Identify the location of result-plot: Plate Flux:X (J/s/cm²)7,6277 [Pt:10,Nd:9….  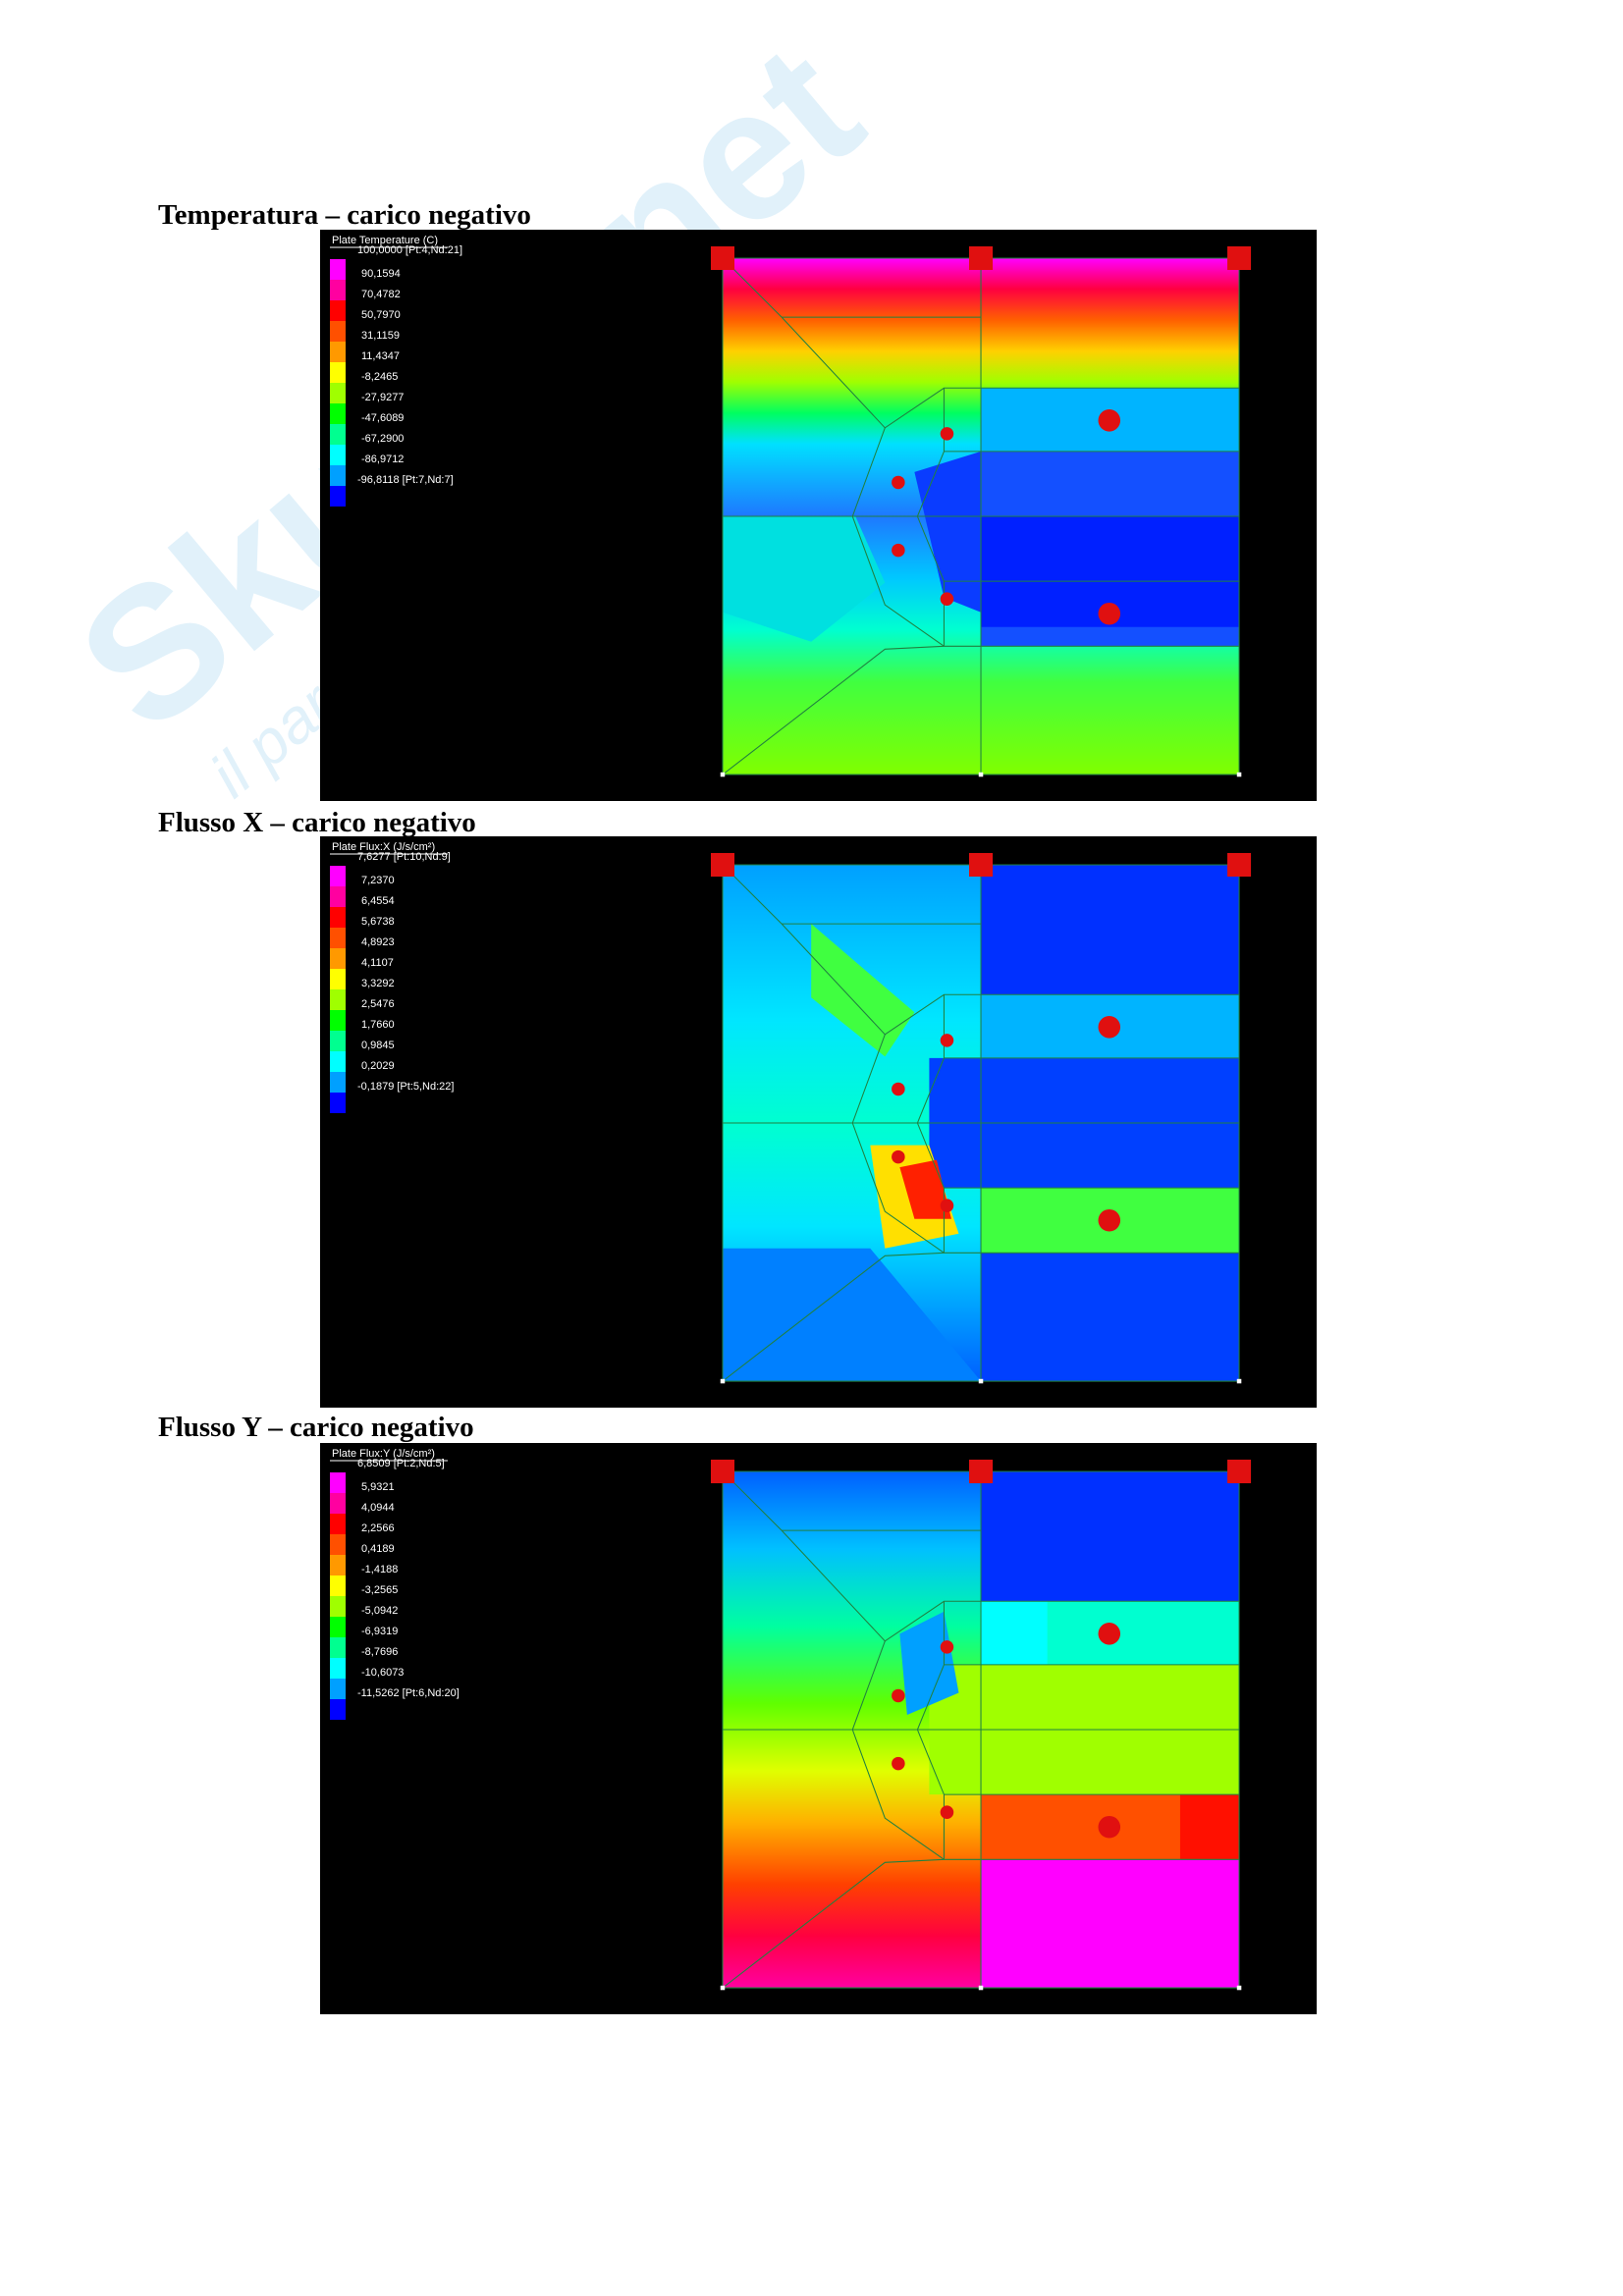
(791, 1112).